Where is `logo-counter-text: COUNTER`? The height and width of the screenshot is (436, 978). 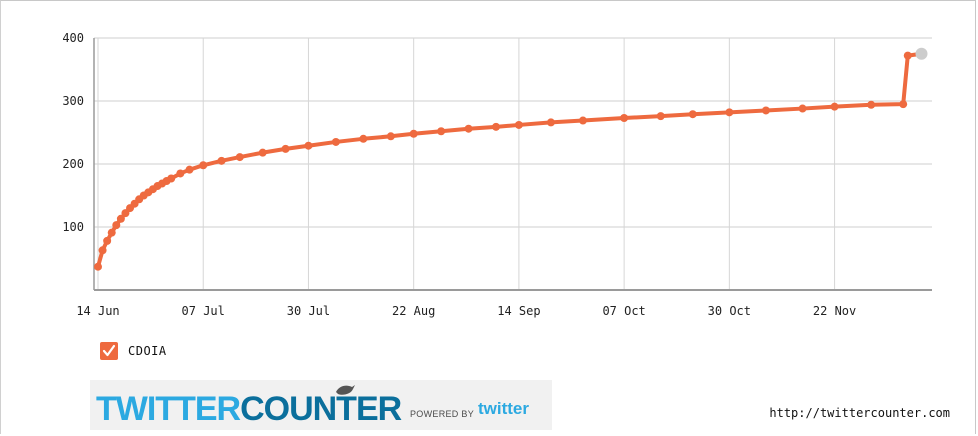
logo-counter-text: COUNTER is located at coordinates (321, 409).